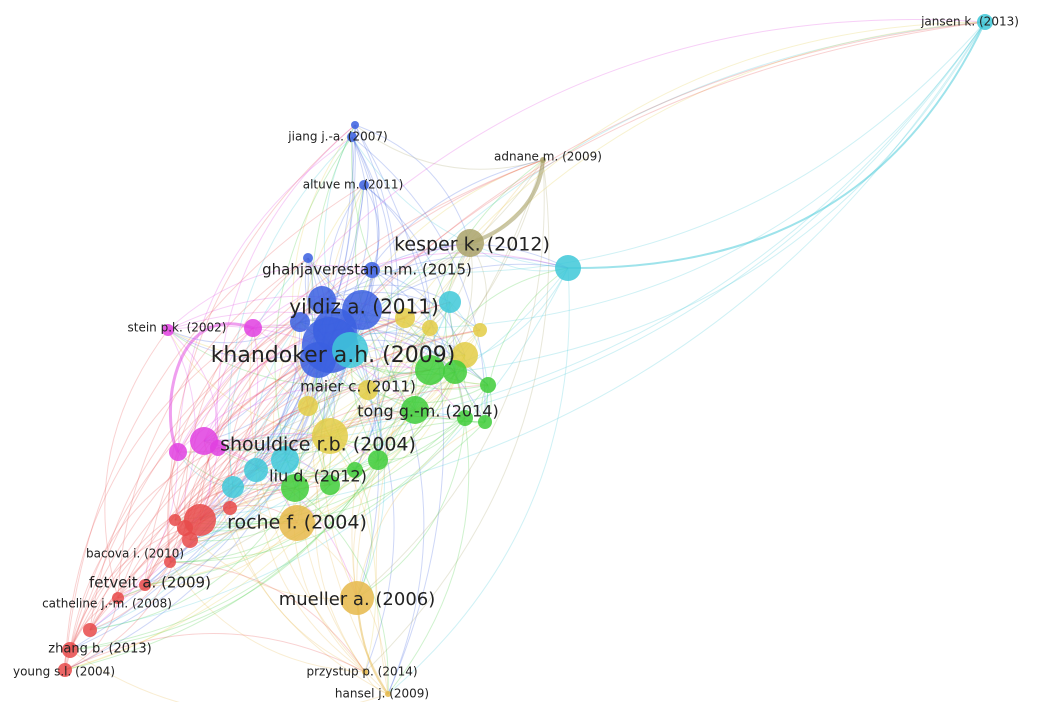 This screenshot has width=1038, height=702. What do you see at coordinates (548, 157) in the screenshot?
I see `node-label: adnane m. (2009)` at bounding box center [548, 157].